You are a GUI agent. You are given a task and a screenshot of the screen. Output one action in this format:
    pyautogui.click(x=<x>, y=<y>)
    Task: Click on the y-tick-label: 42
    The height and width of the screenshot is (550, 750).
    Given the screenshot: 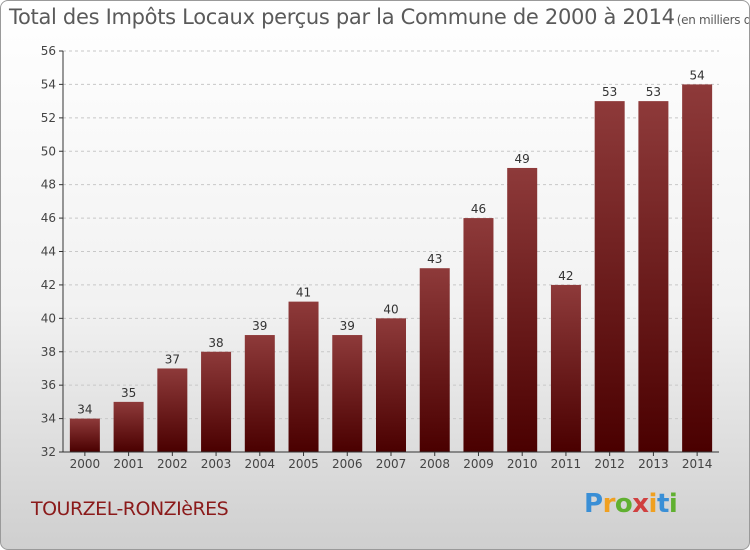 What is the action you would take?
    pyautogui.click(x=48, y=285)
    